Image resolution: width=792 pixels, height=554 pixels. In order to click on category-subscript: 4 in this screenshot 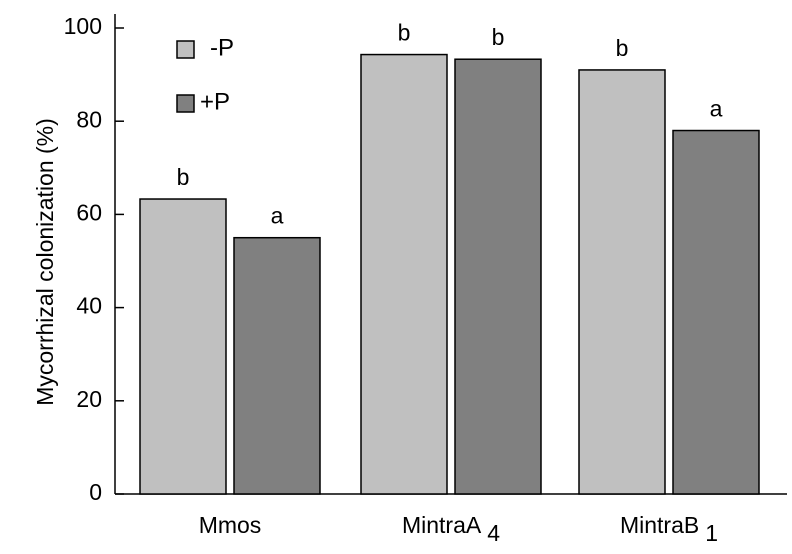, I will do `click(493, 533)`.